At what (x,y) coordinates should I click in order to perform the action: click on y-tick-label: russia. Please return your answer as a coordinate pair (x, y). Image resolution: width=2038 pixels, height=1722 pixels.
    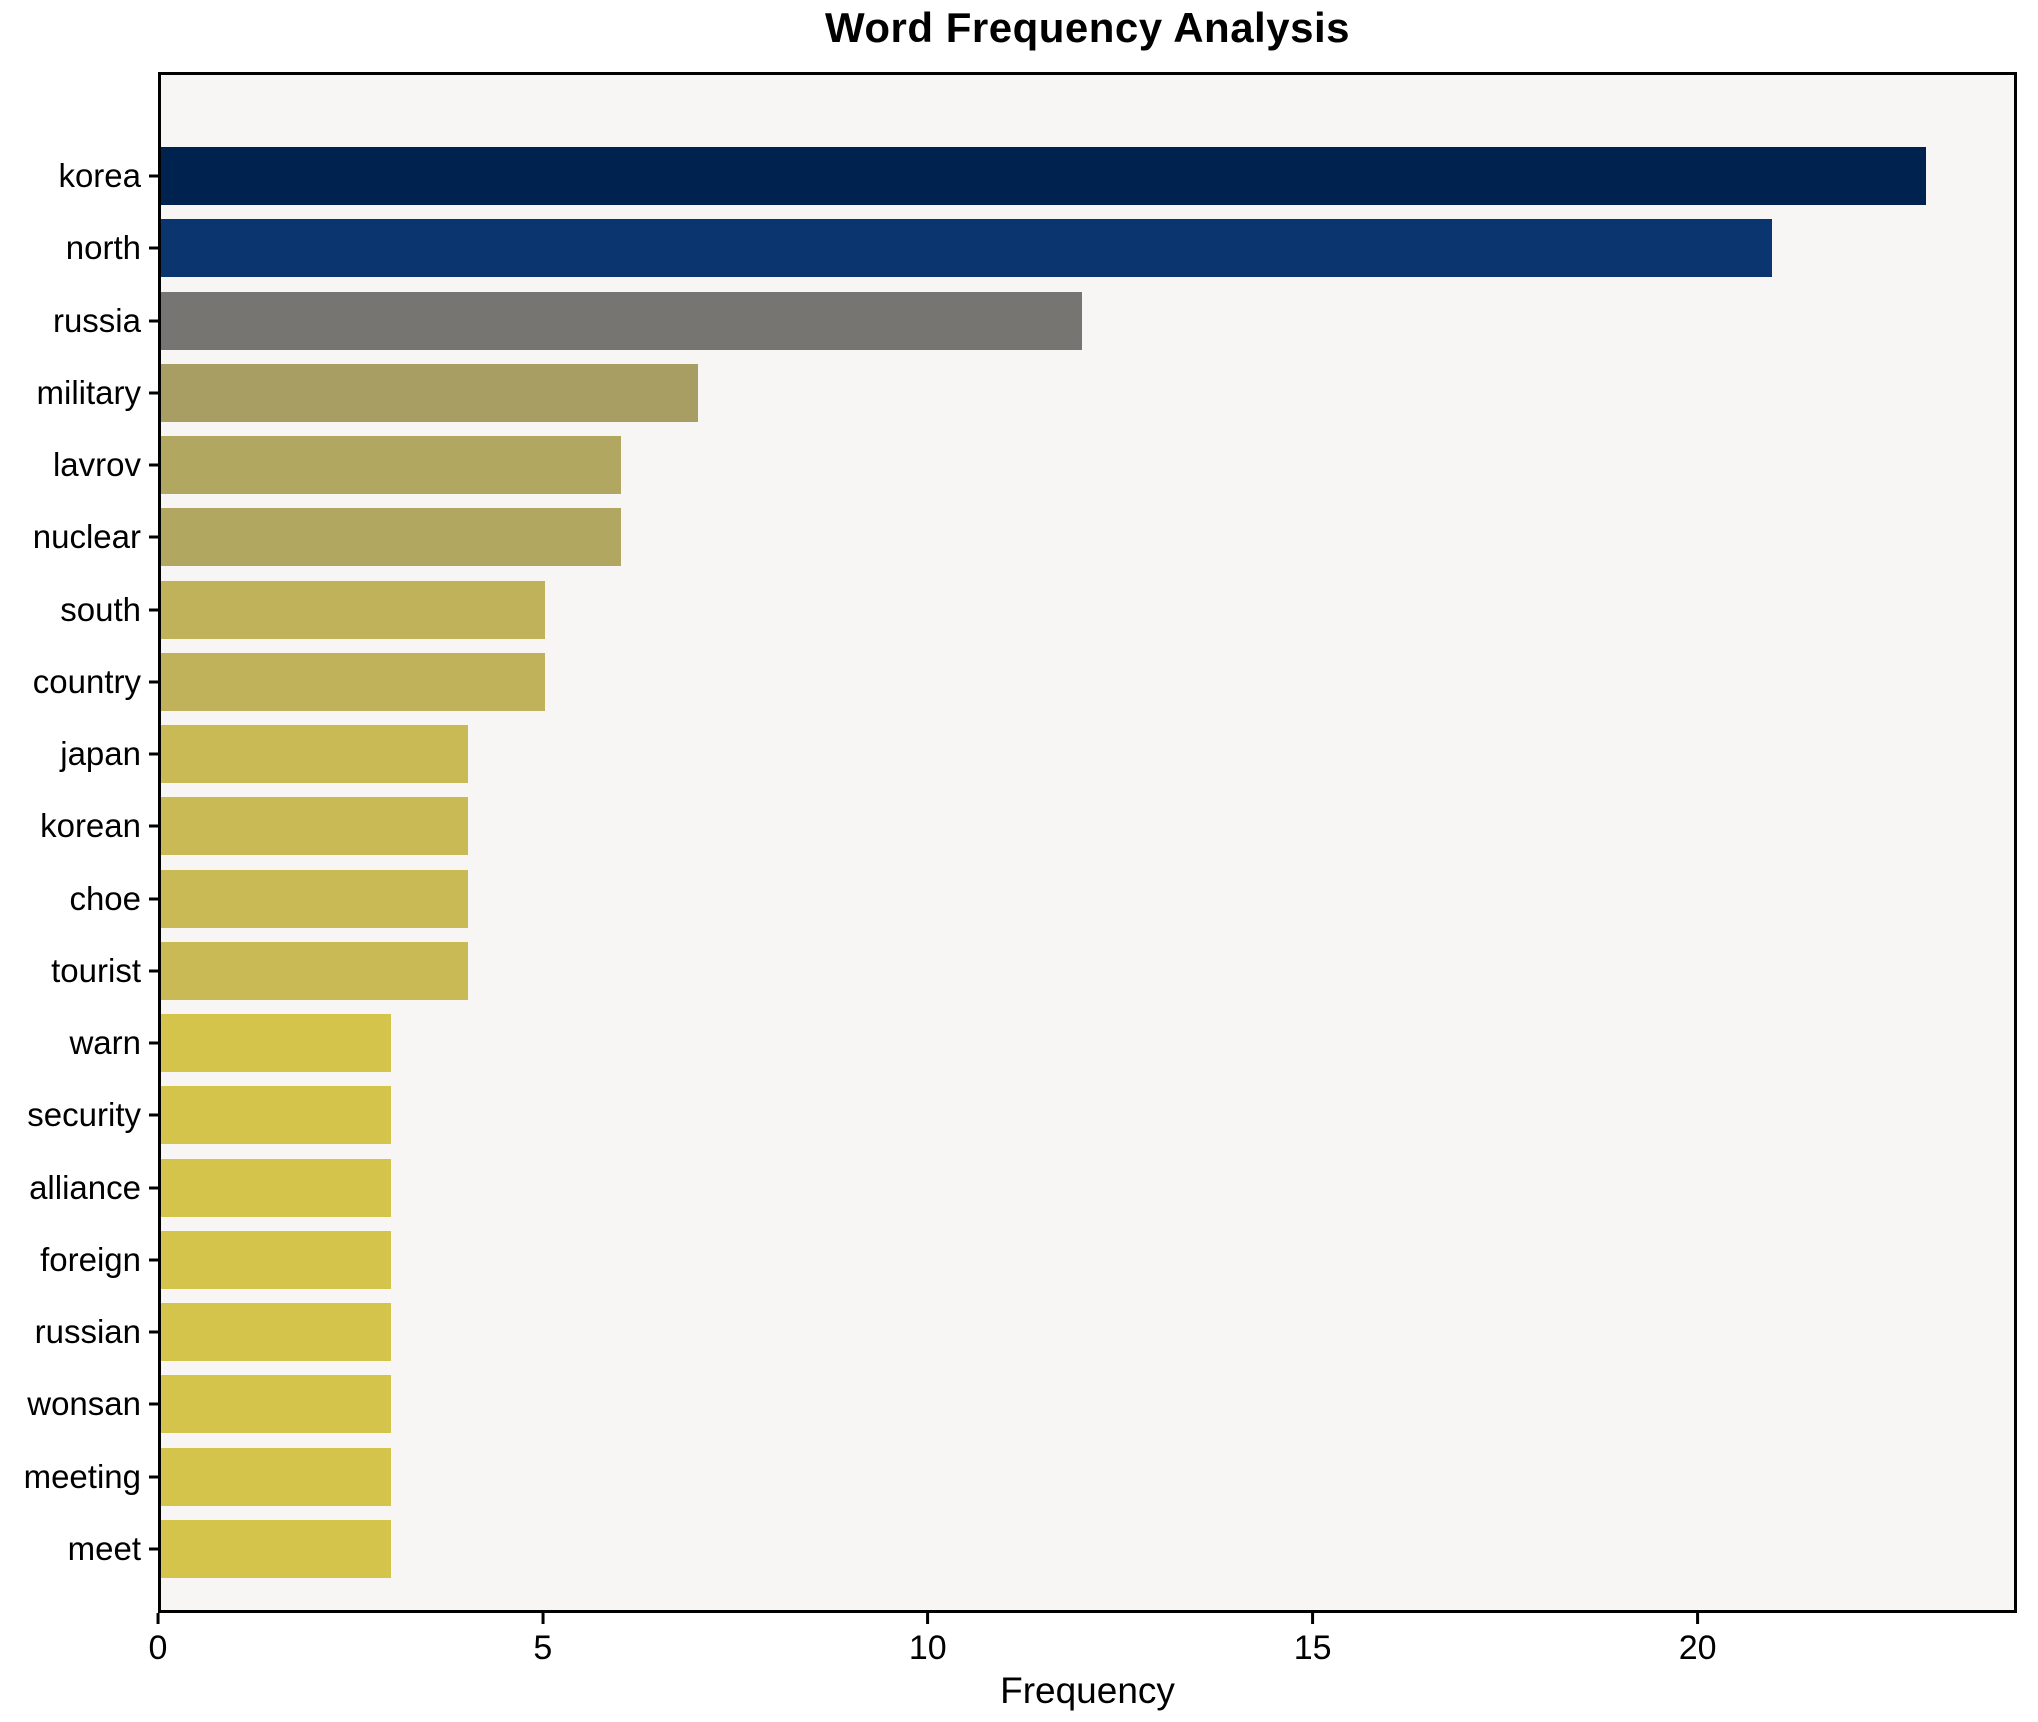
    Looking at the image, I should click on (96, 320).